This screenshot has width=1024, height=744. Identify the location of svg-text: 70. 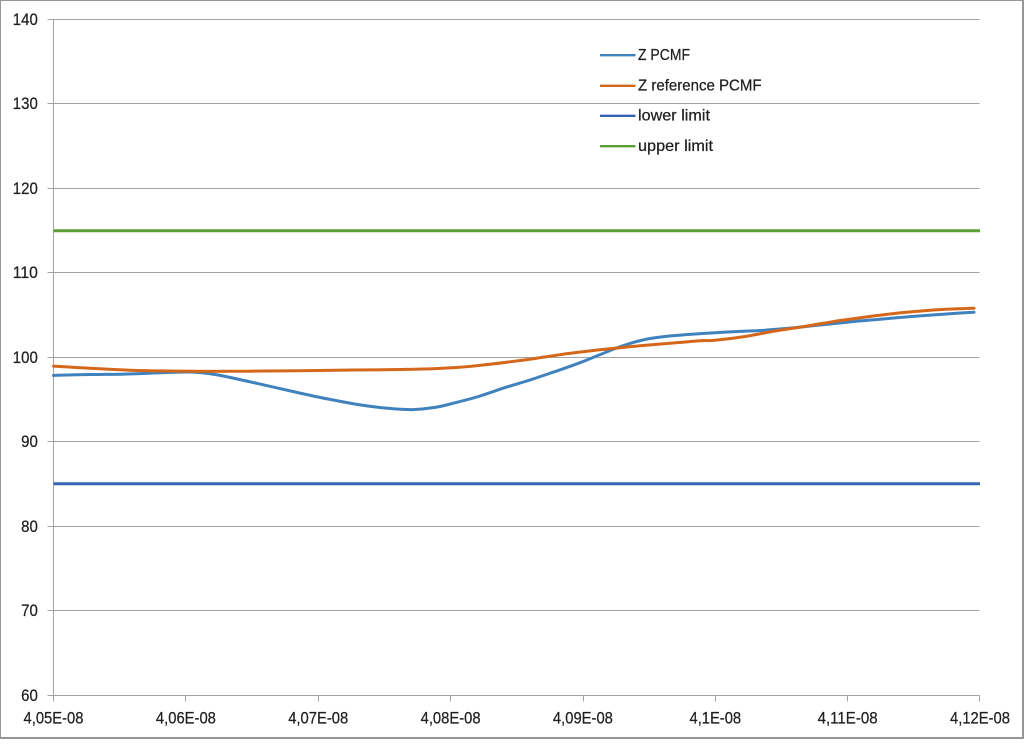
(29, 610).